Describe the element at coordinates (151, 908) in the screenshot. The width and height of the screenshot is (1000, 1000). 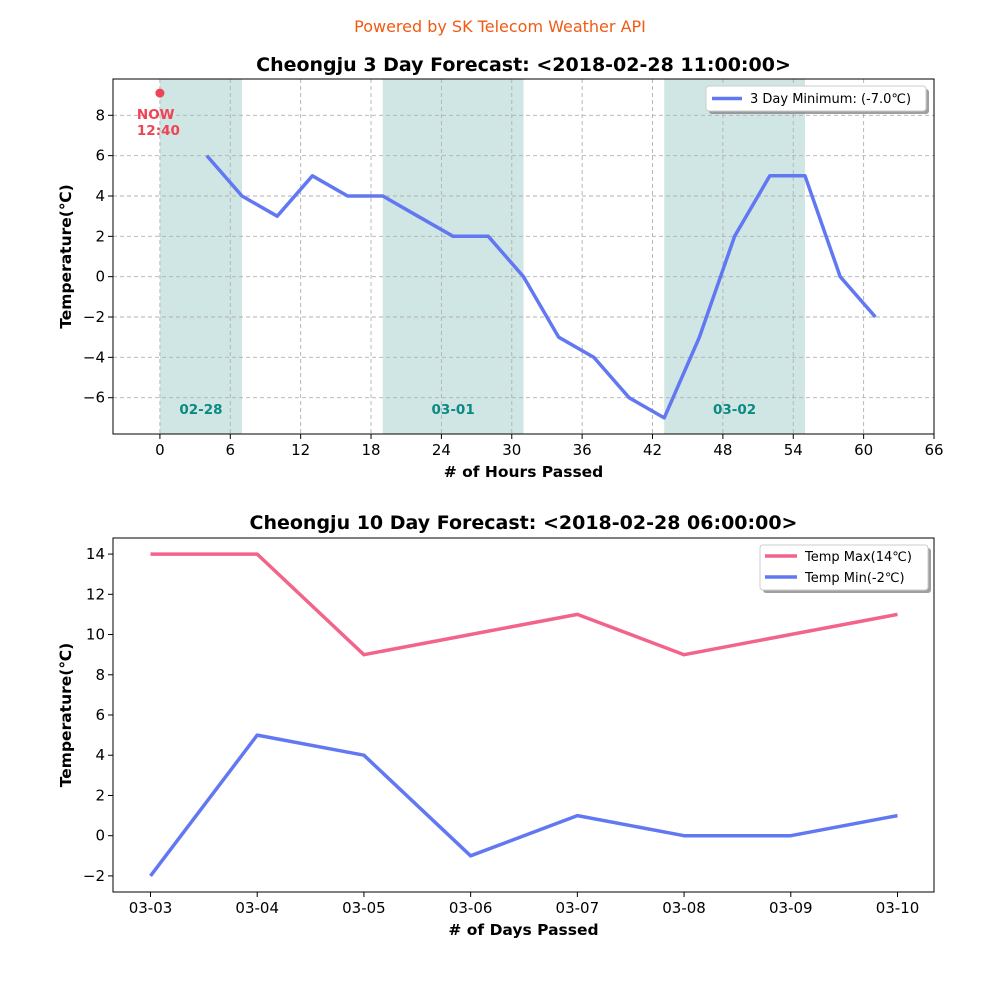
I see `x-tick-label: 03-03` at that location.